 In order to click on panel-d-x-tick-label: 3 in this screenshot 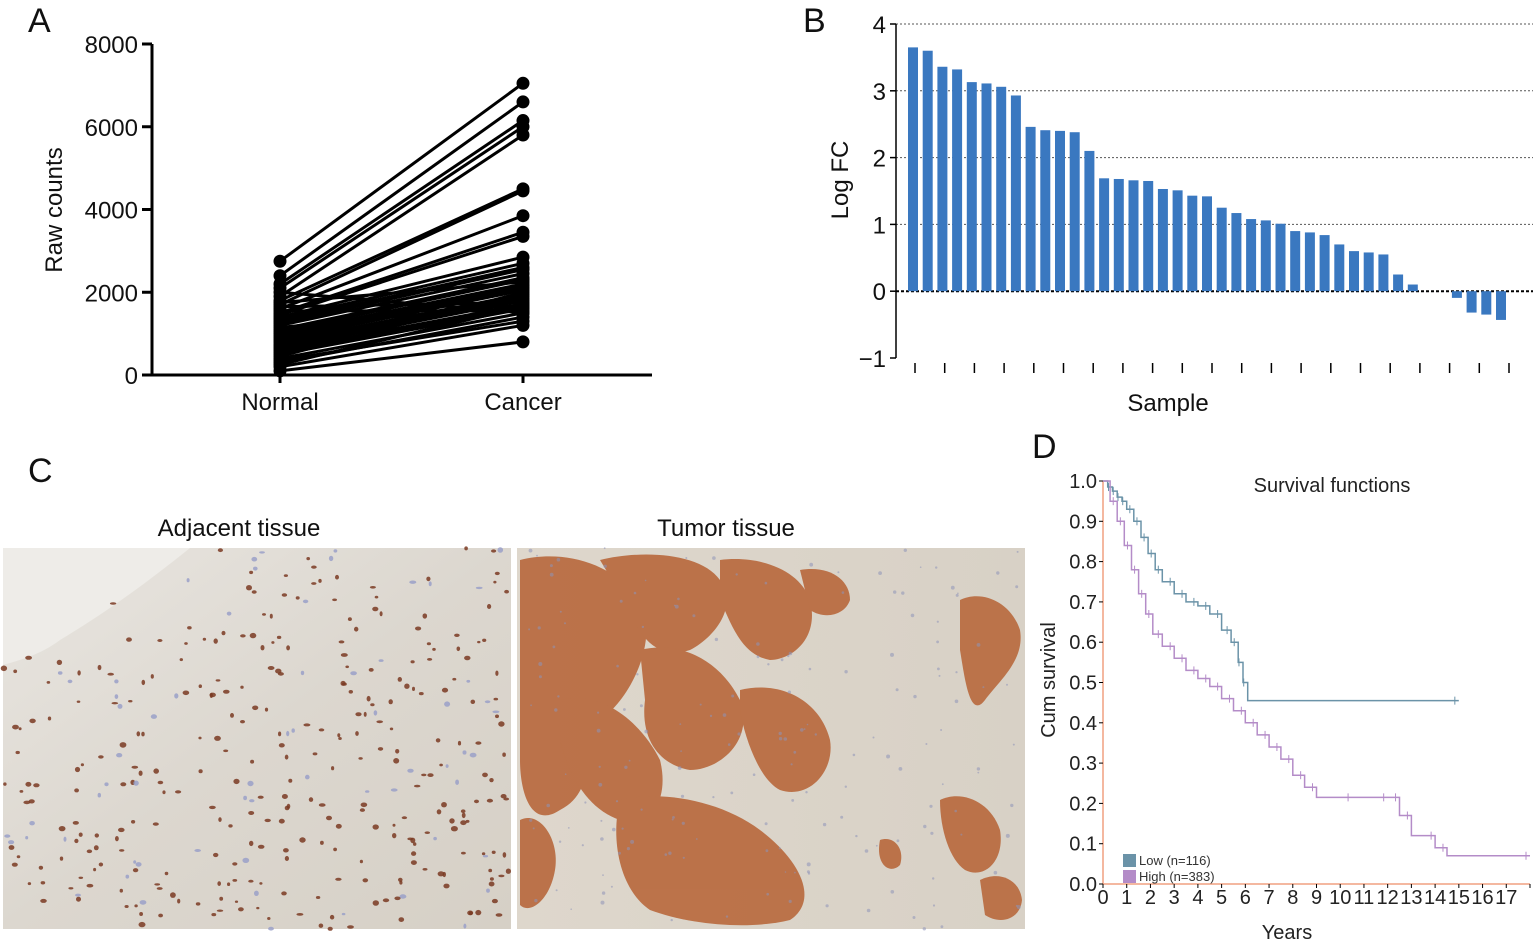, I will do `click(1174, 898)`.